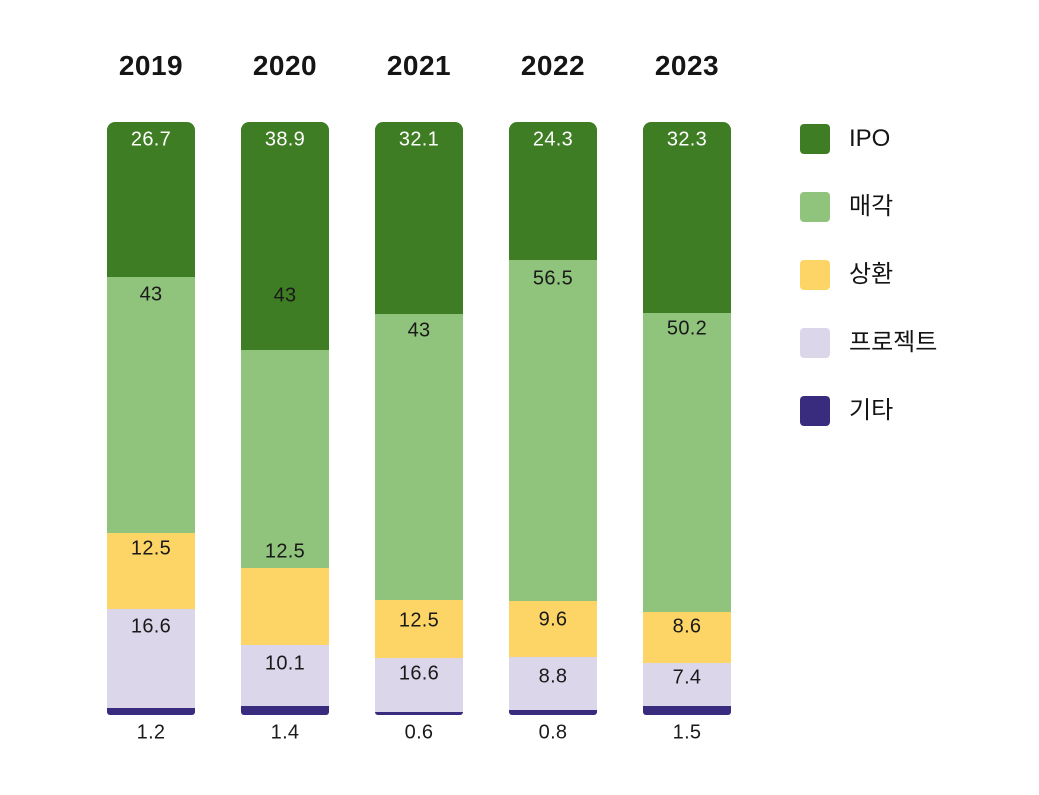 The image size is (1039, 795). Describe the element at coordinates (687, 710) in the screenshot. I see `segment-gita-2023` at that location.